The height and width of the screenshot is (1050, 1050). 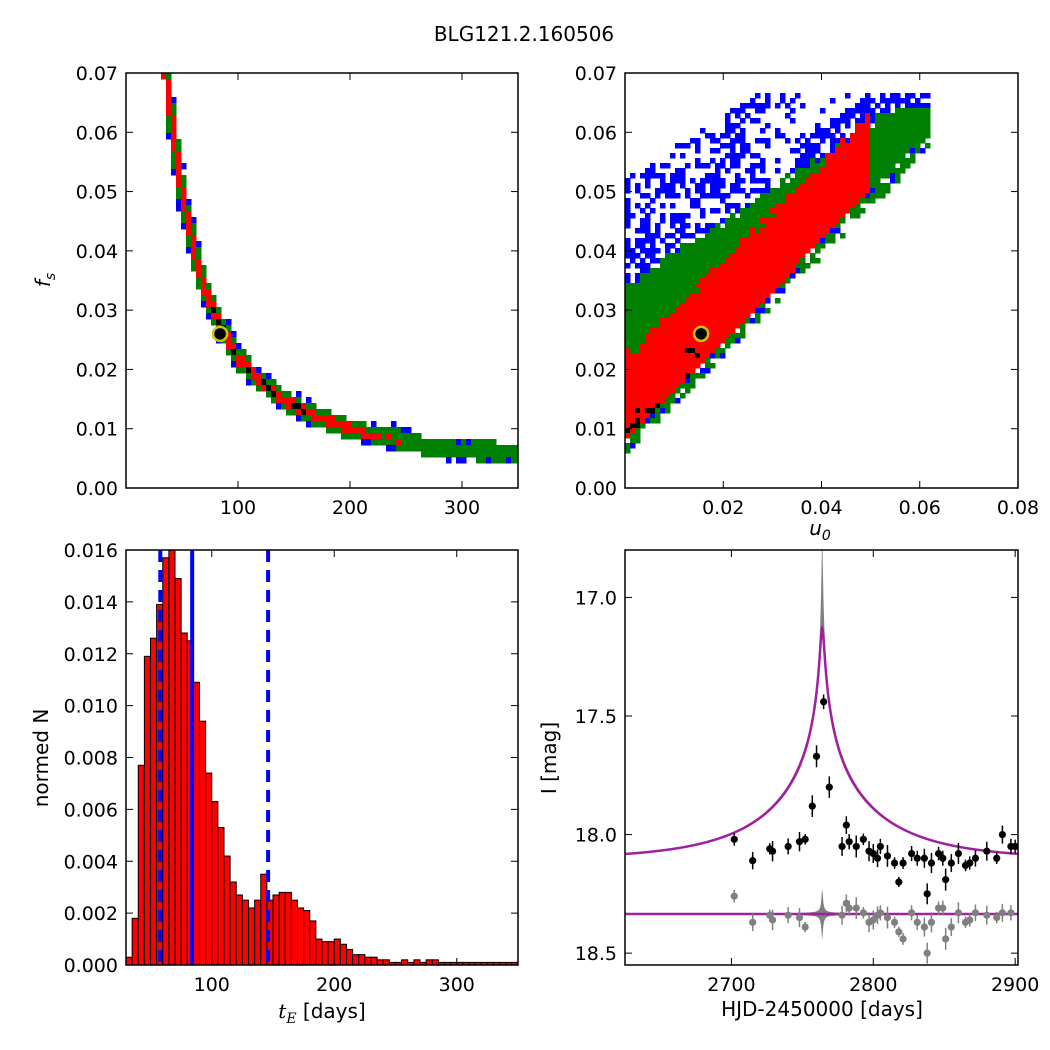 I want to click on y-tick-label: 0.010, so click(x=91, y=707).